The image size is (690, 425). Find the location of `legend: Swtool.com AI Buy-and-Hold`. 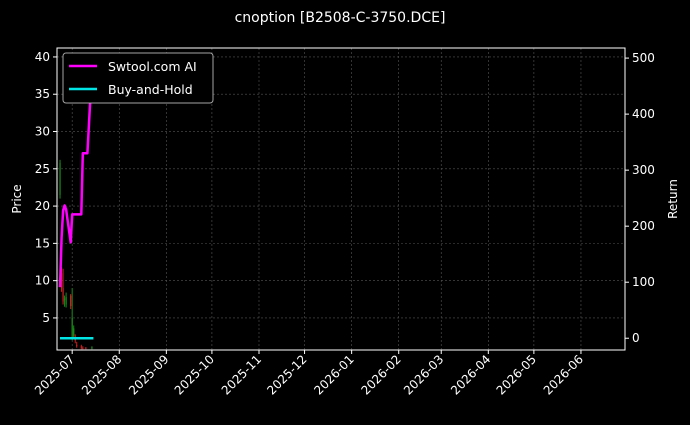

legend: Swtool.com AI Buy-and-Hold is located at coordinates (138, 78).